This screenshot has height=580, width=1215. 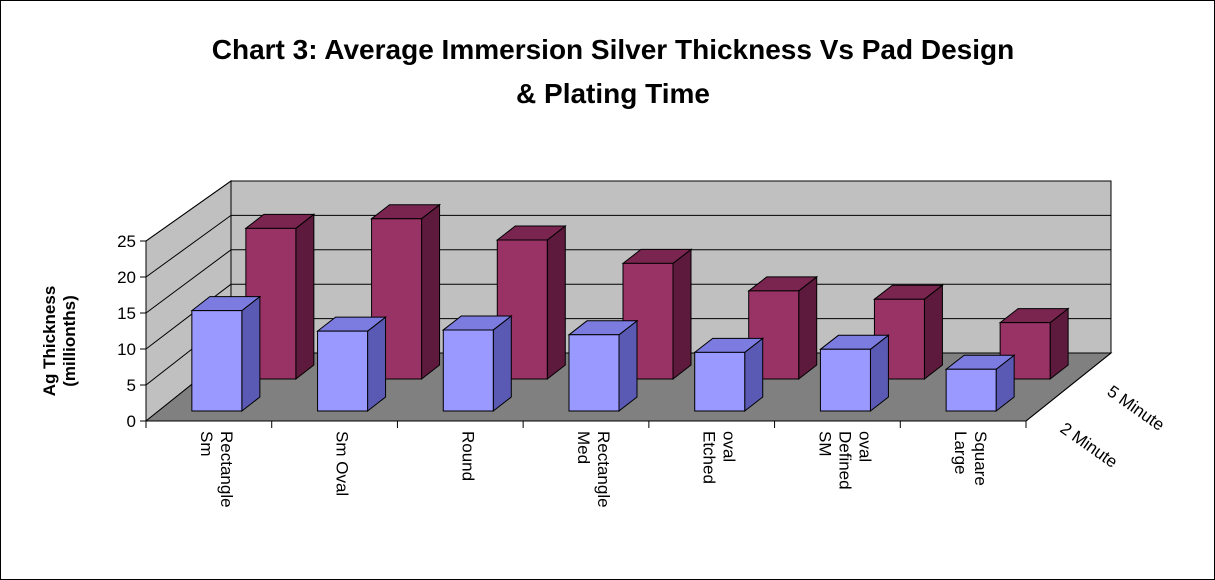 What do you see at coordinates (69, 341) in the screenshot?
I see `ylabel-line-2: (millionths)` at bounding box center [69, 341].